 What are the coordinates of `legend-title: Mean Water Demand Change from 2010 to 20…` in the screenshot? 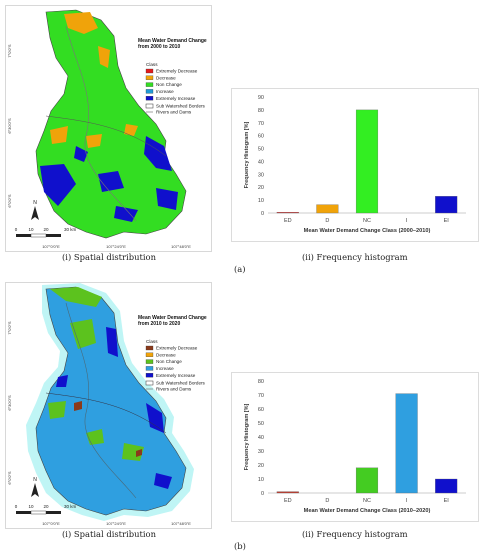 It's located at (172, 321).